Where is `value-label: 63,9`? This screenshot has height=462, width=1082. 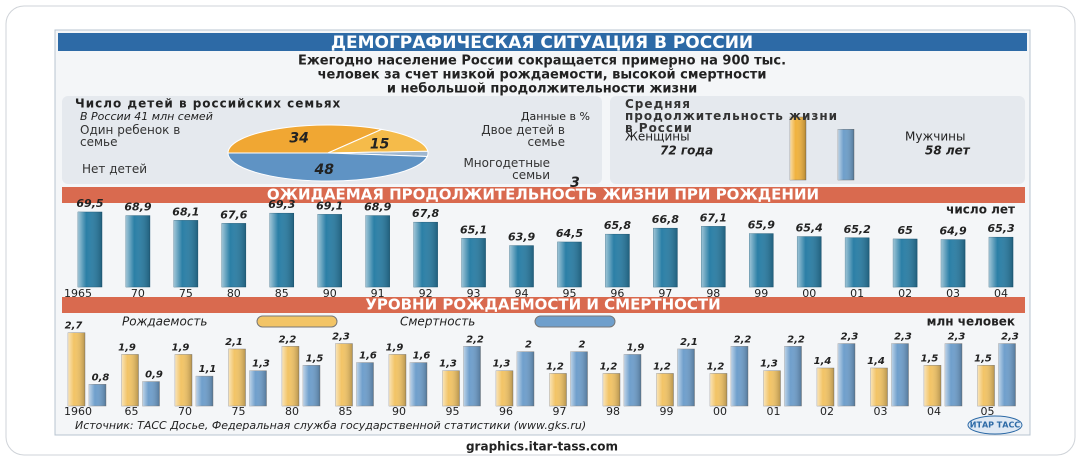
value-label: 63,9 is located at coordinates (521, 237).